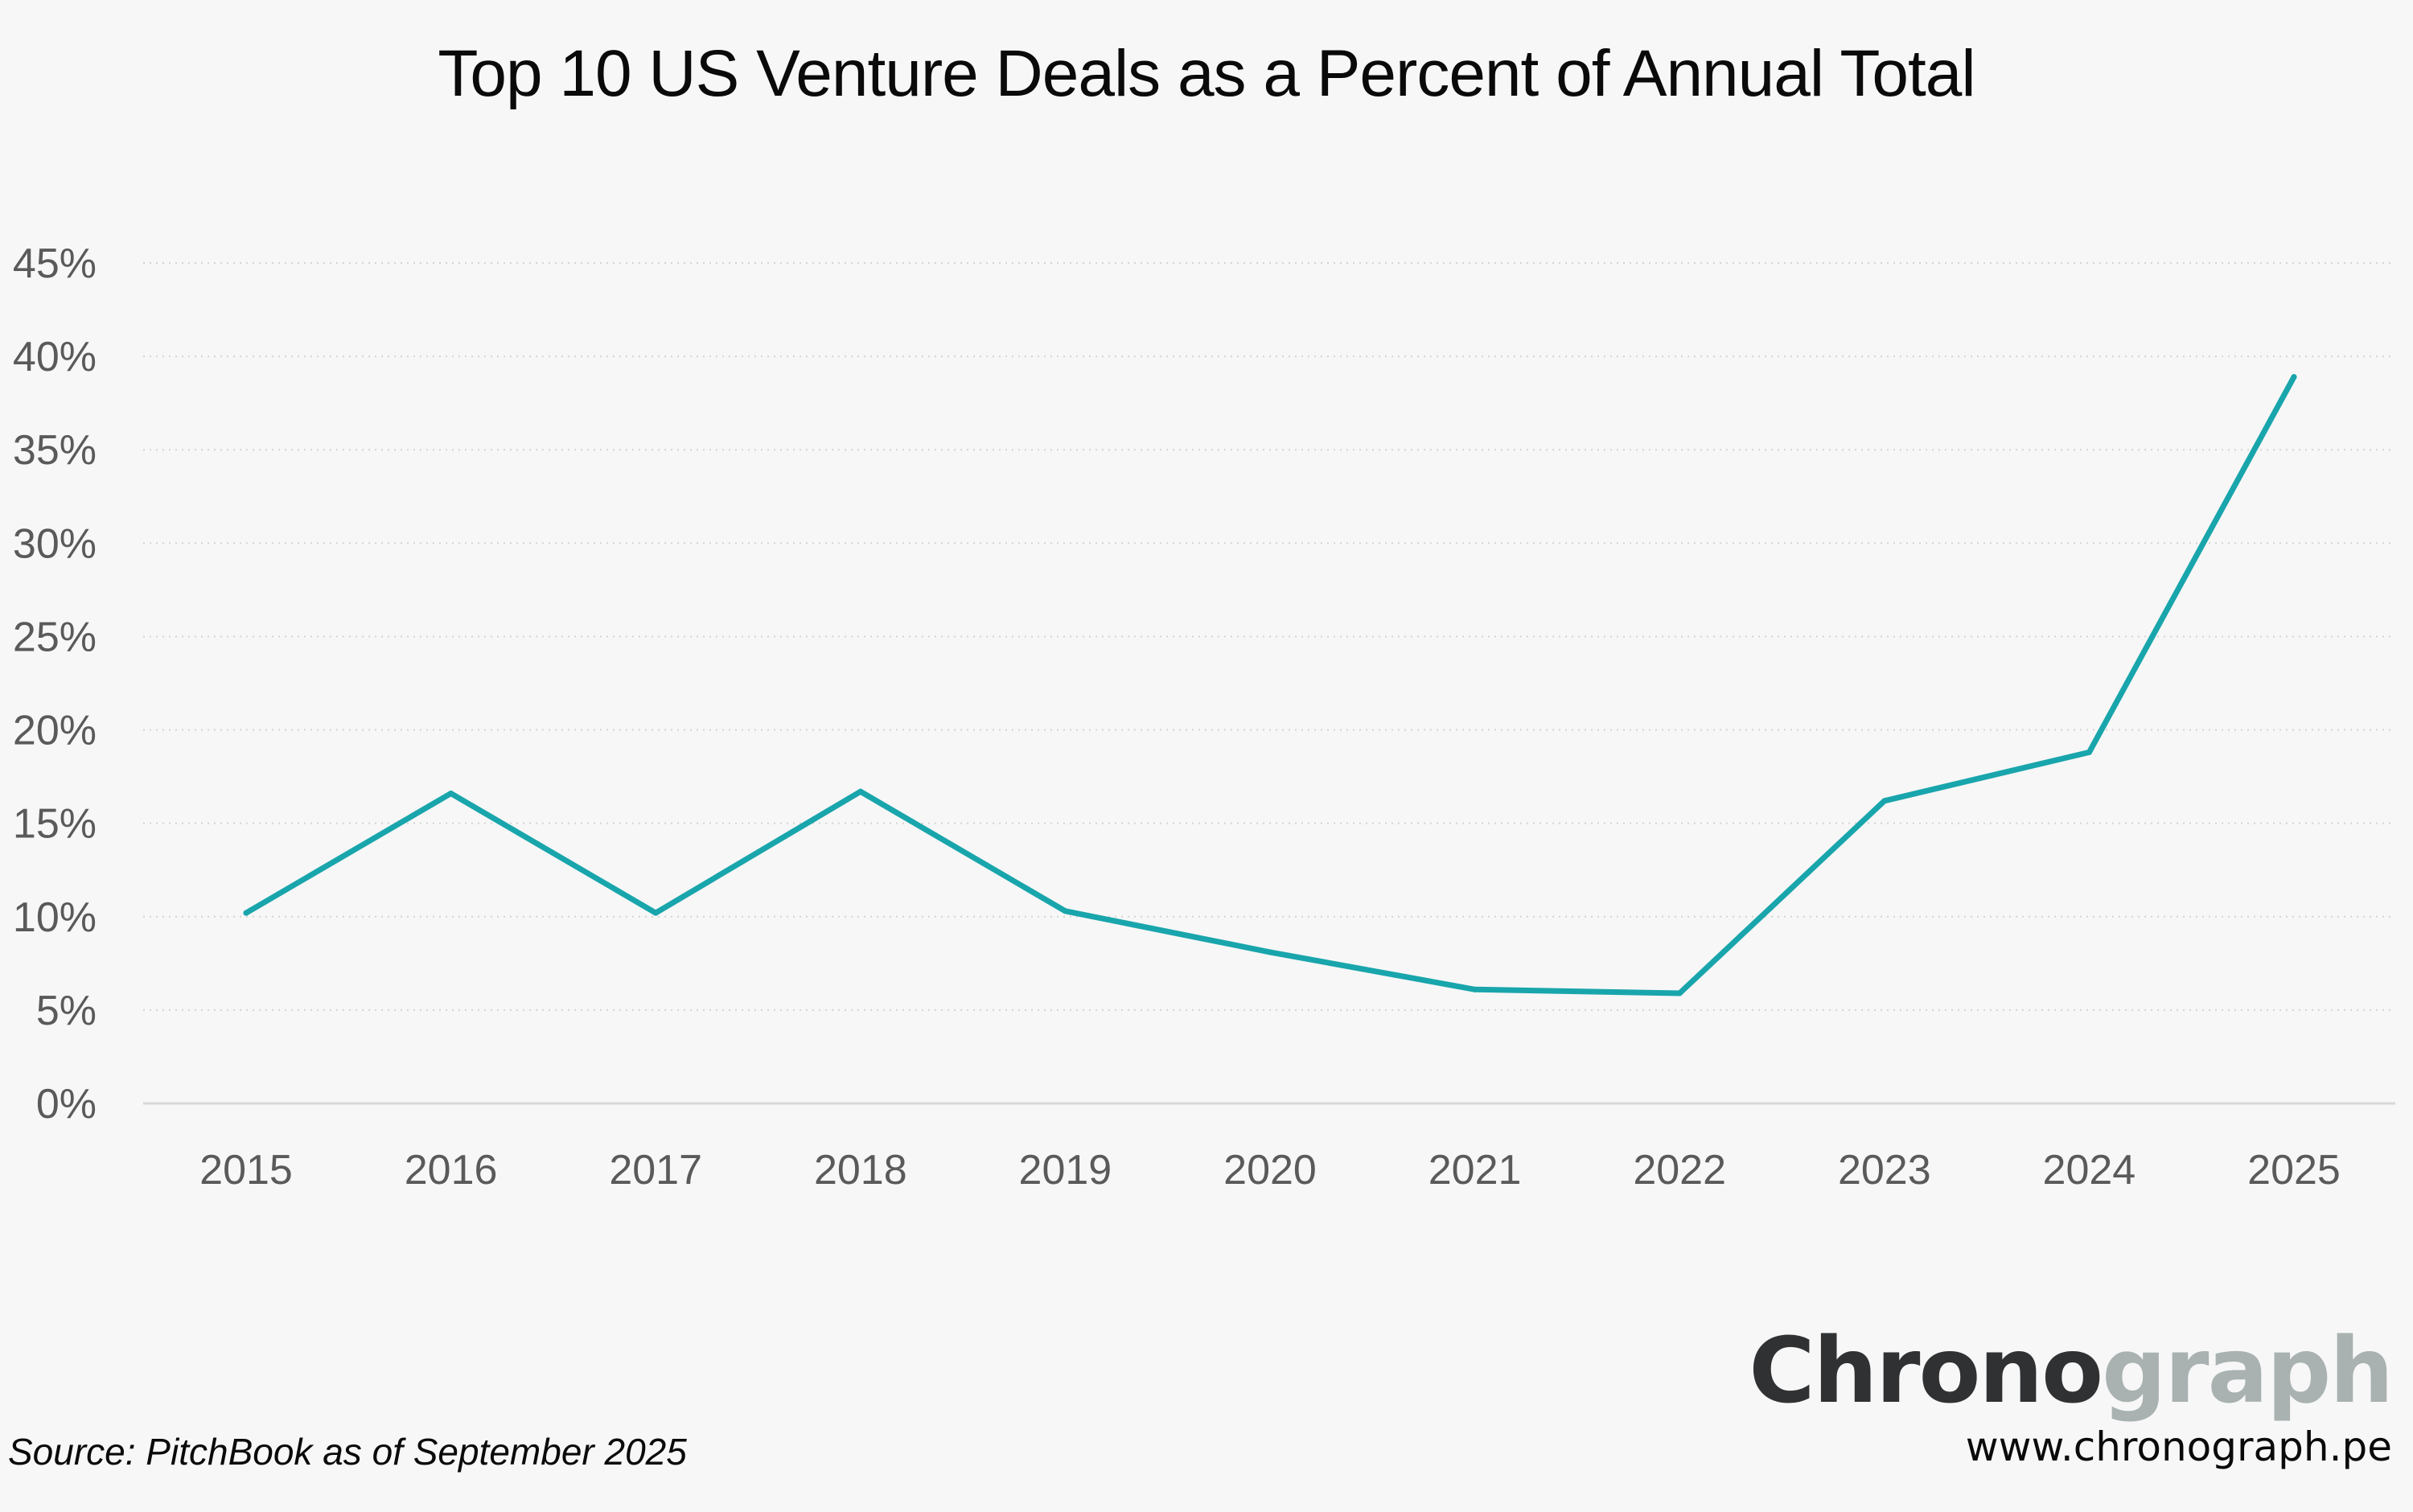 The width and height of the screenshot is (2413, 1512). What do you see at coordinates (55, 731) in the screenshot?
I see `y-tick-label: 20%` at bounding box center [55, 731].